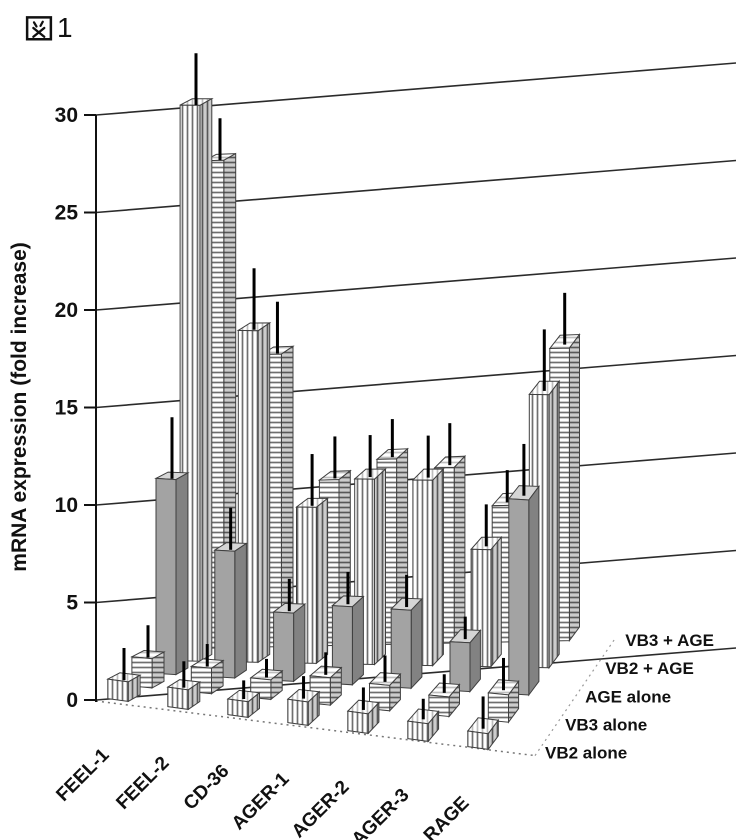 The height and width of the screenshot is (840, 736). Describe the element at coordinates (72, 700) in the screenshot. I see `y-tick-label: 0` at that location.